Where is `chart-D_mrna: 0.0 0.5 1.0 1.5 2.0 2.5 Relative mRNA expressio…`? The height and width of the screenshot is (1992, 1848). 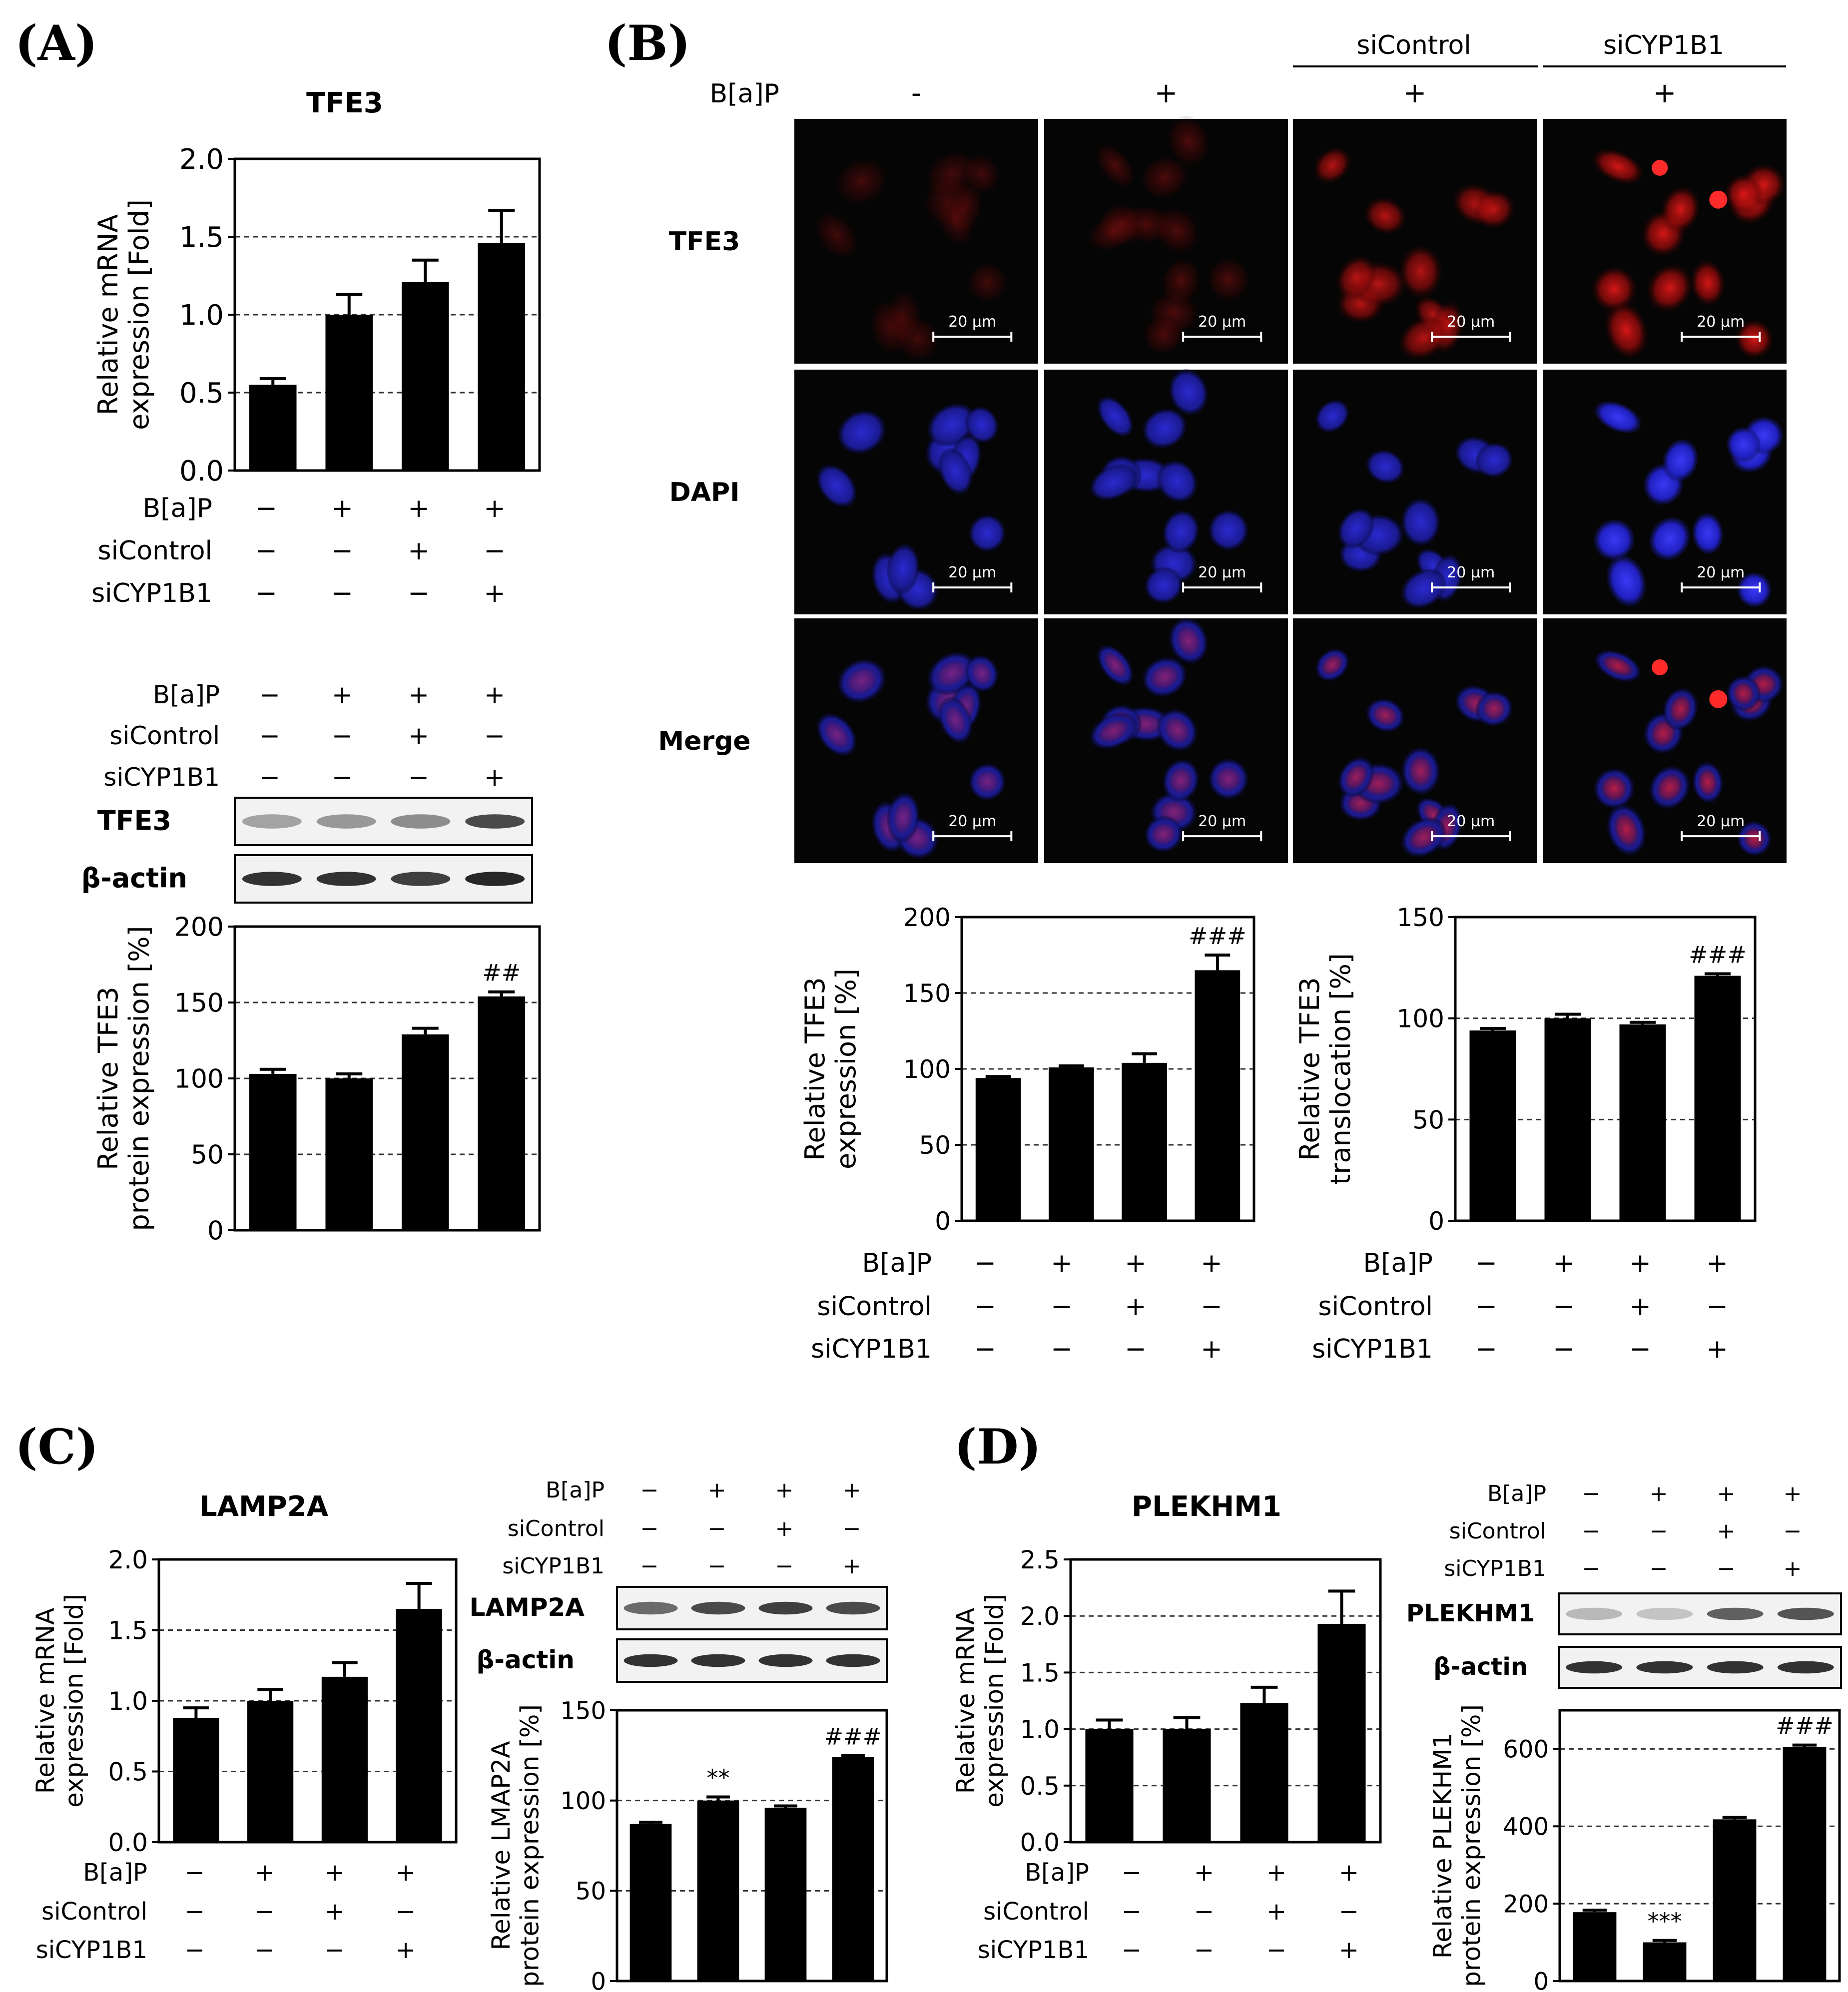
chart-D_mrna: 0.0 0.5 1.0 1.5 2.0 2.5 Relative mRNA expressio… is located at coordinates (1165, 1674).